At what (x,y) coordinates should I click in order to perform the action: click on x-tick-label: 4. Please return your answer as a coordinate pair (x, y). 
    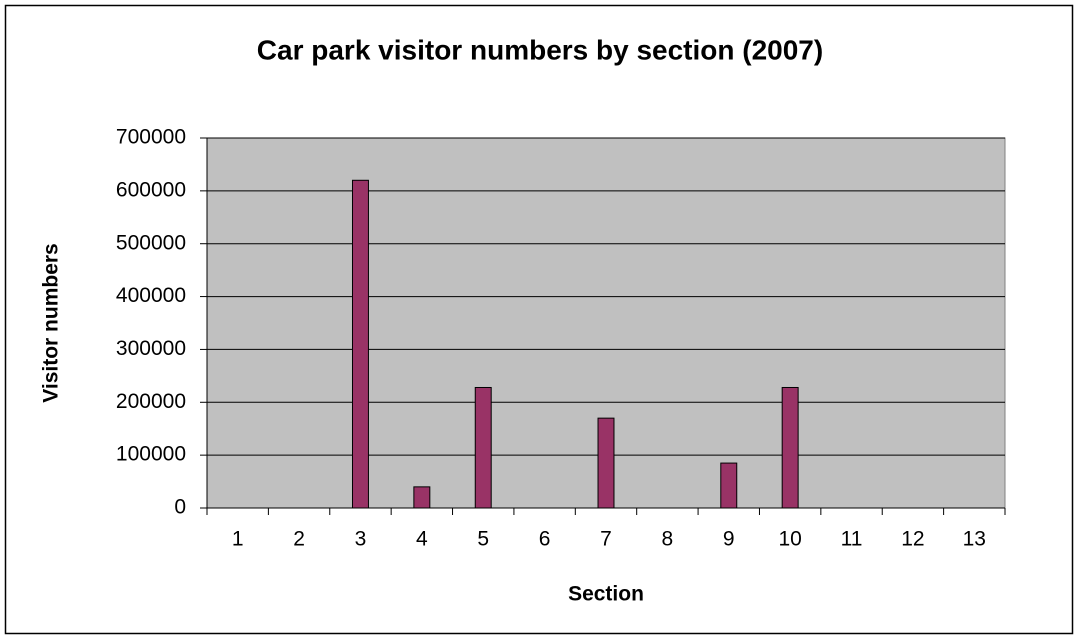
    Looking at the image, I should click on (422, 539).